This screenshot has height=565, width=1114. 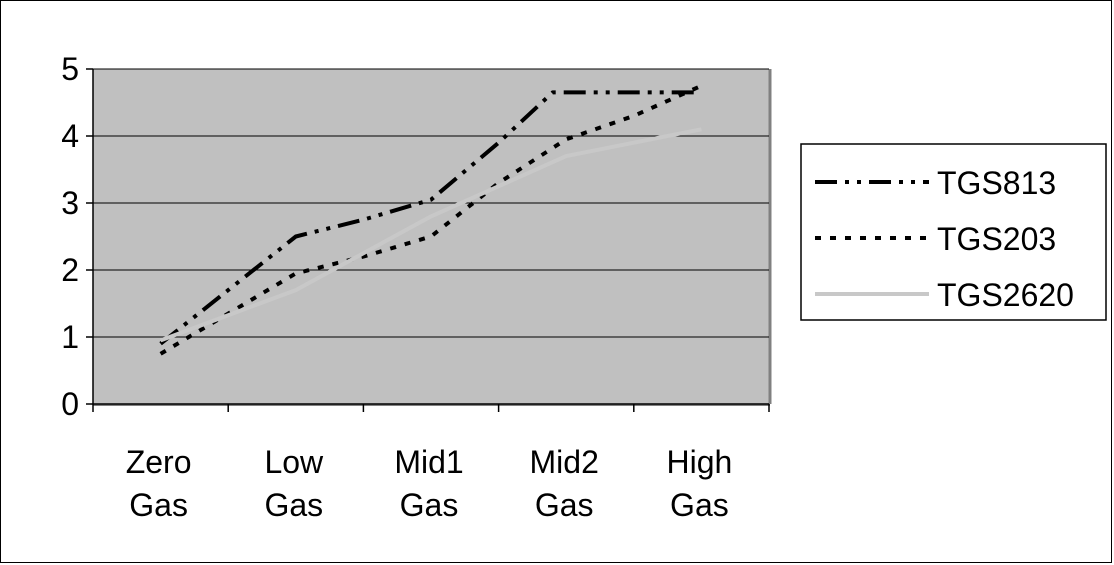 What do you see at coordinates (70, 69) in the screenshot?
I see `y-tick-label: 5` at bounding box center [70, 69].